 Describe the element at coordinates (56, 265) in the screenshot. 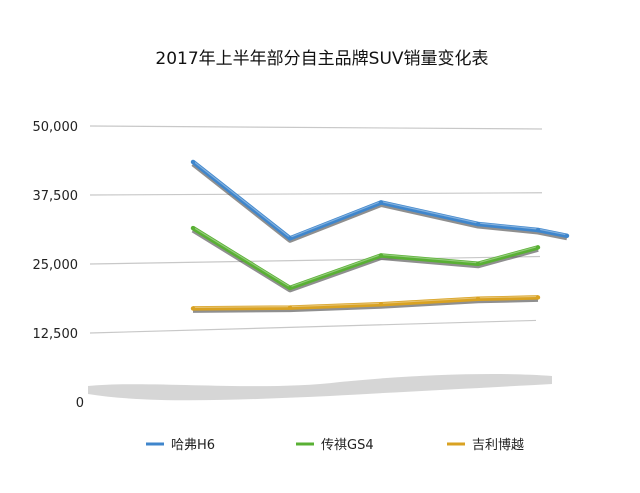

I see `y-tick-label-25000: 25,000` at that location.